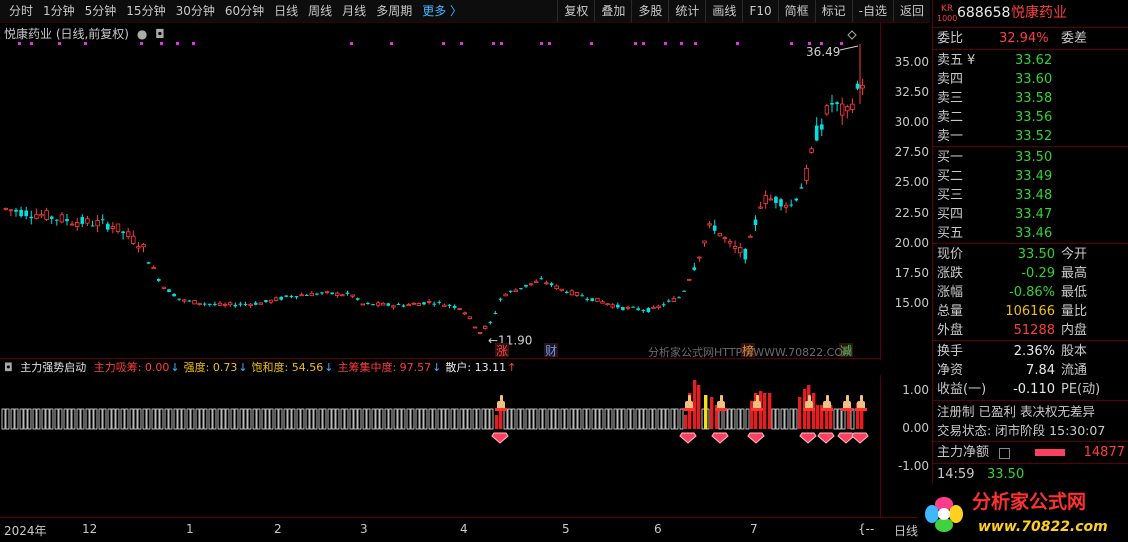 This screenshot has height=542, width=1128. I want to click on list-icon, so click(1004, 453).